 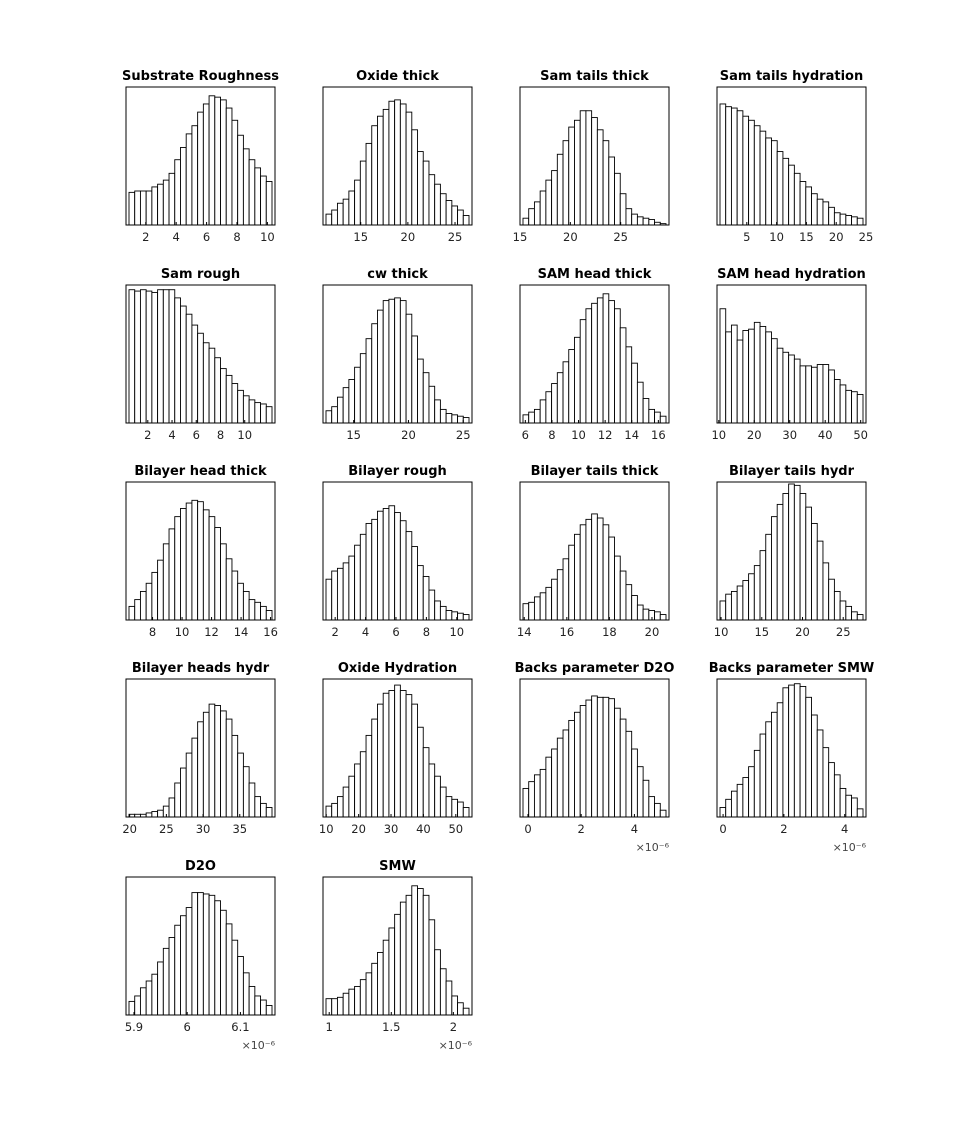 What do you see at coordinates (551, 435) in the screenshot?
I see `x-tick-label: 8` at bounding box center [551, 435].